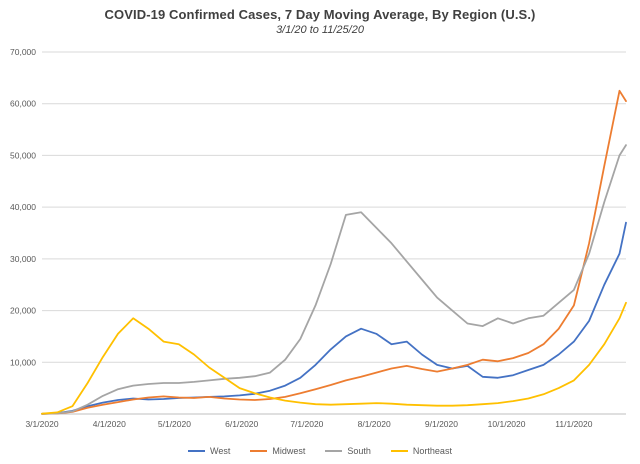  I want to click on legend-item-northeast: Northeast, so click(421, 451).